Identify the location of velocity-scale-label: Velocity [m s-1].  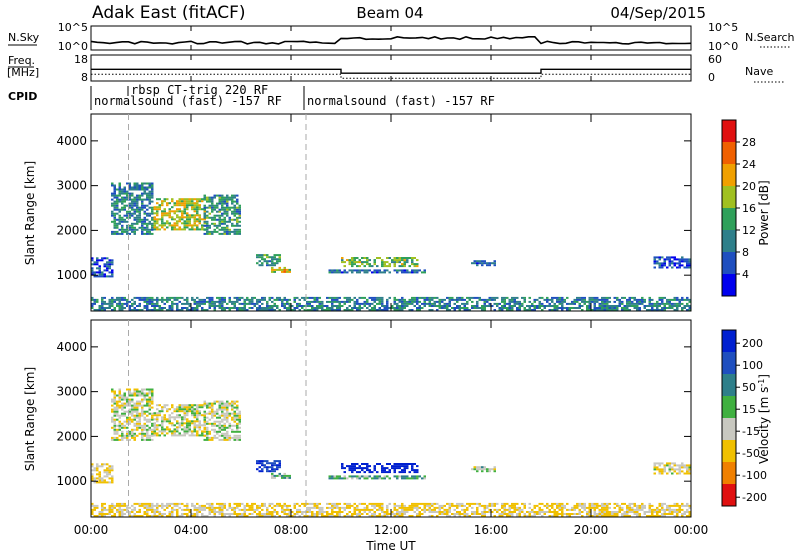
(764, 419).